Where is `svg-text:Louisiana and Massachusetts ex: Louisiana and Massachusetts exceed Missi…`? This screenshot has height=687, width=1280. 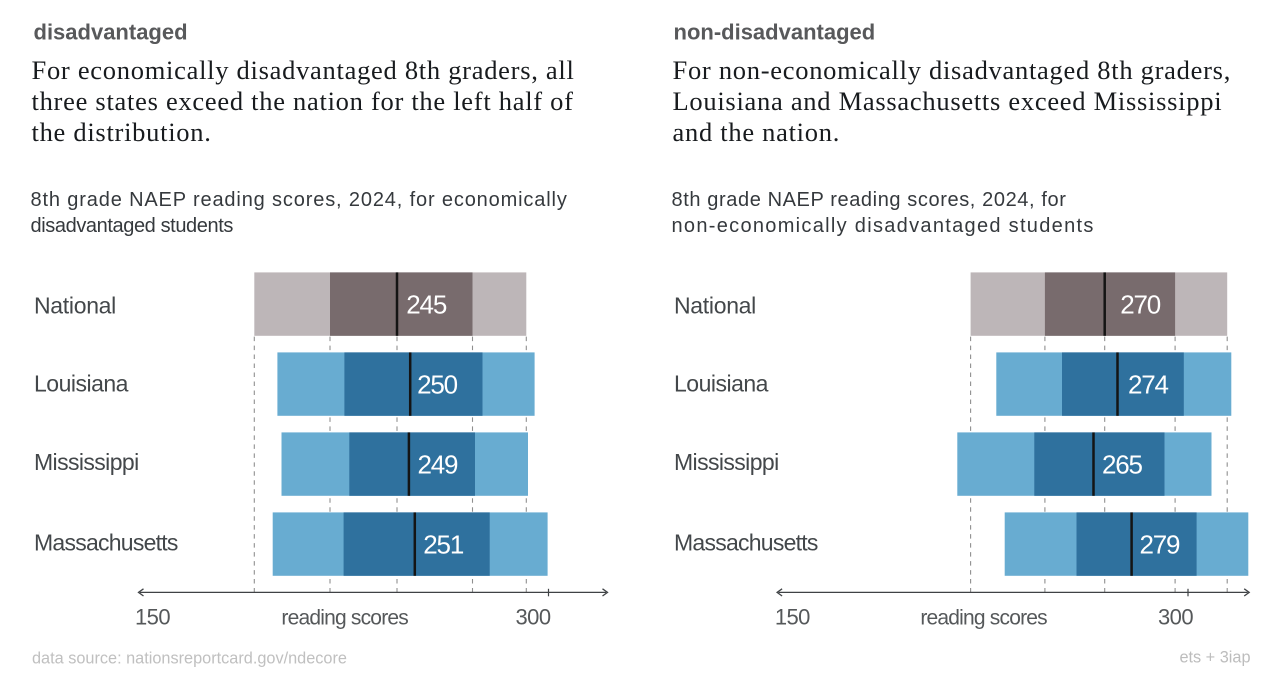
svg-text:Louisiana and Massachusetts ex: Louisiana and Massachusetts exceed Missi… is located at coordinates (948, 101).